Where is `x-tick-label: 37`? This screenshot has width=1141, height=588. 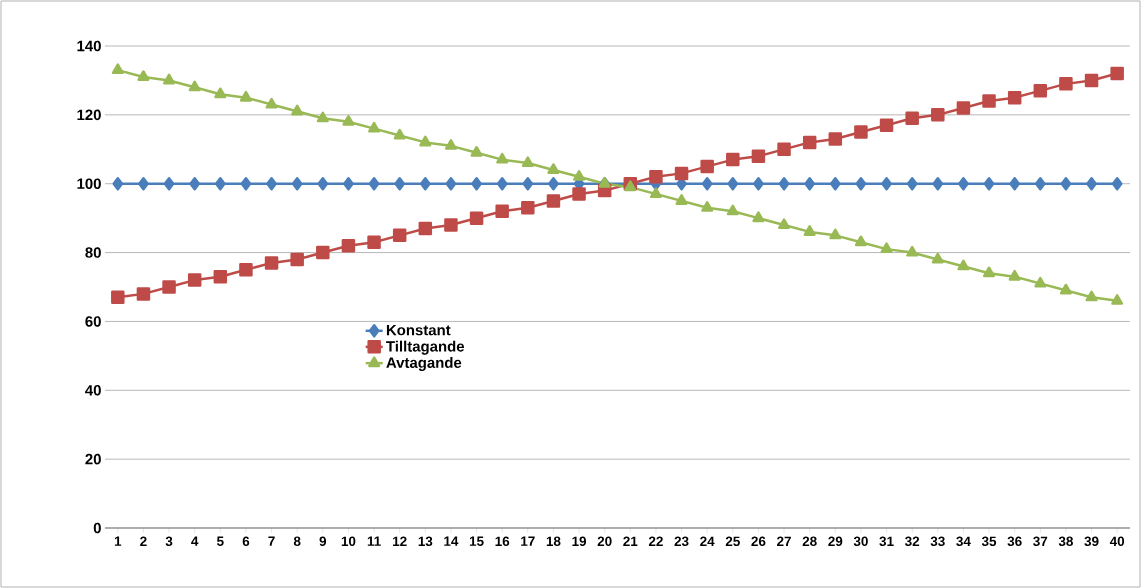 x-tick-label: 37 is located at coordinates (1040, 541).